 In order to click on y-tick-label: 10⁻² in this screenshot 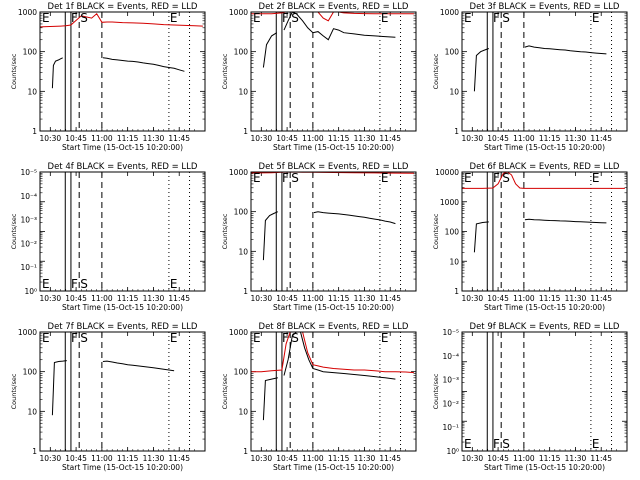, I will do `click(28, 243)`.